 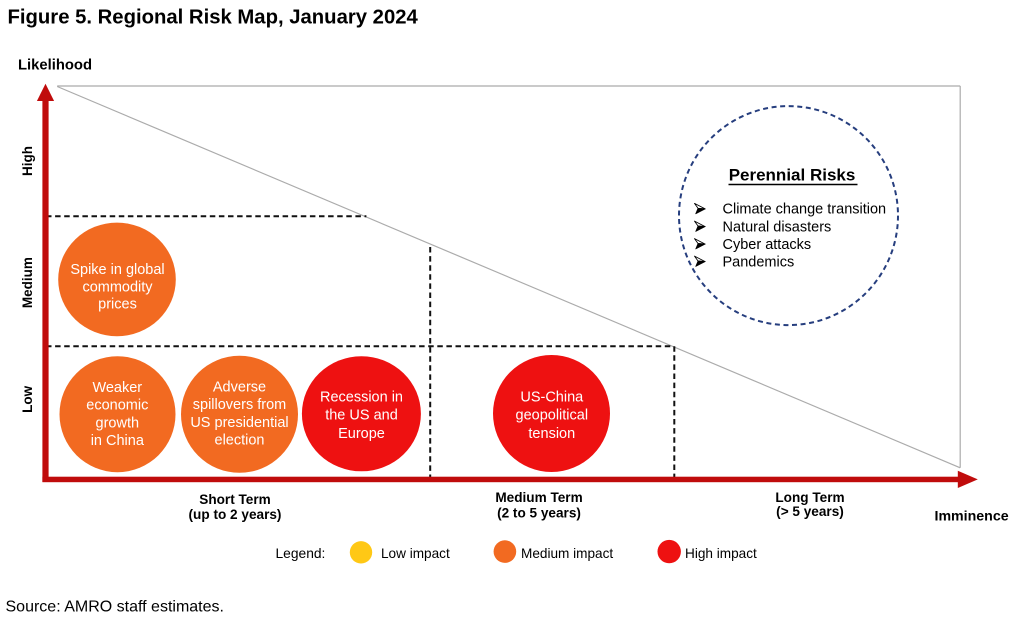 What do you see at coordinates (538, 497) in the screenshot?
I see `svg-text: Medium Term` at bounding box center [538, 497].